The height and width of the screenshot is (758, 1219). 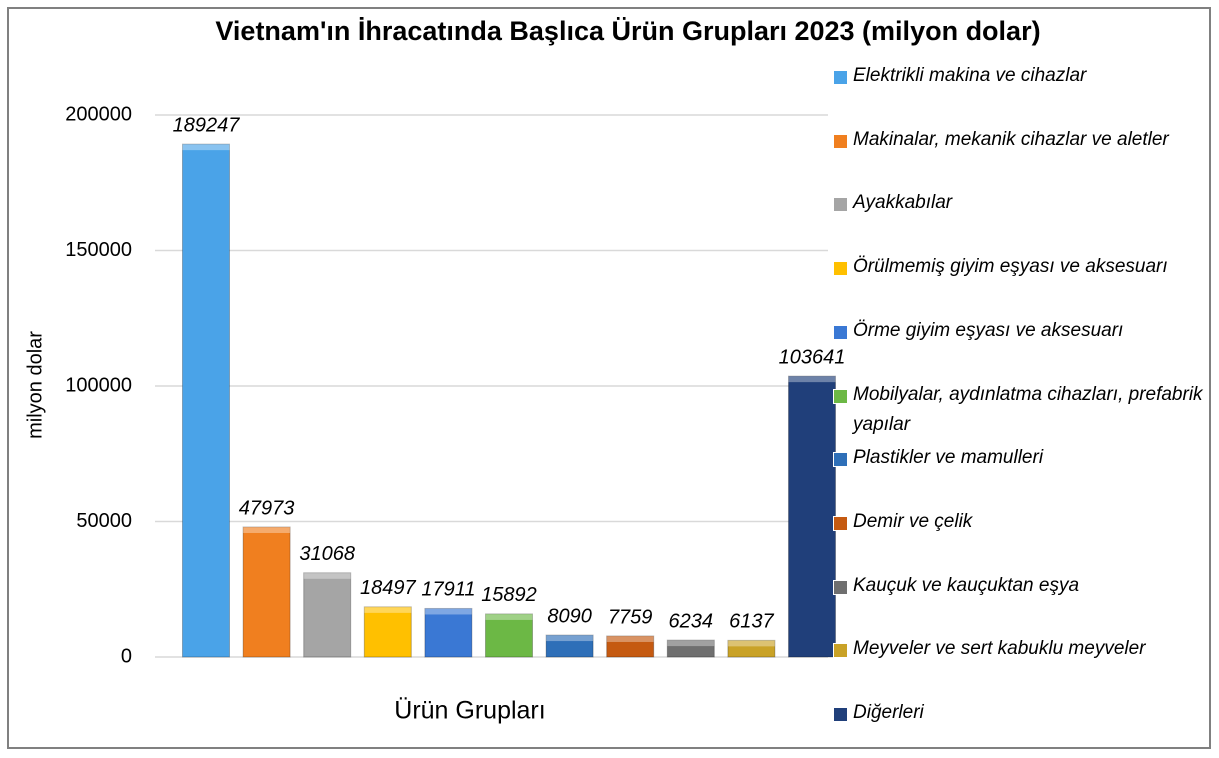 I want to click on data-label: 7759, so click(x=630, y=617).